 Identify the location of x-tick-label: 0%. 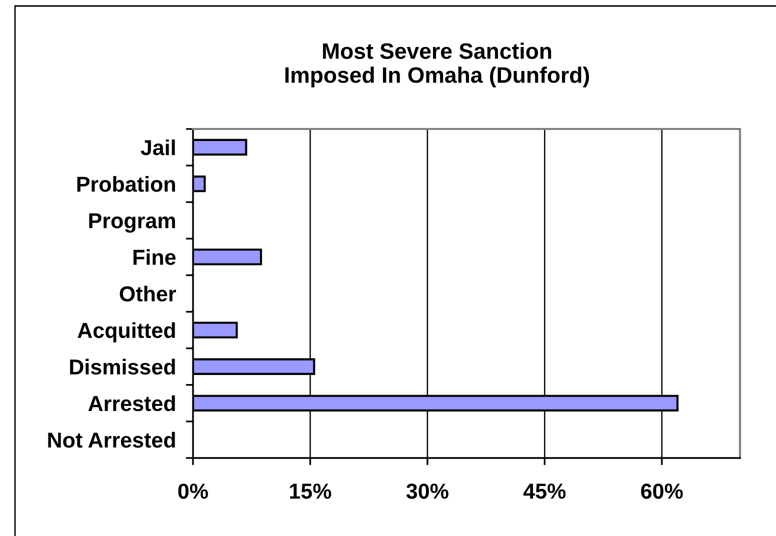
(193, 491).